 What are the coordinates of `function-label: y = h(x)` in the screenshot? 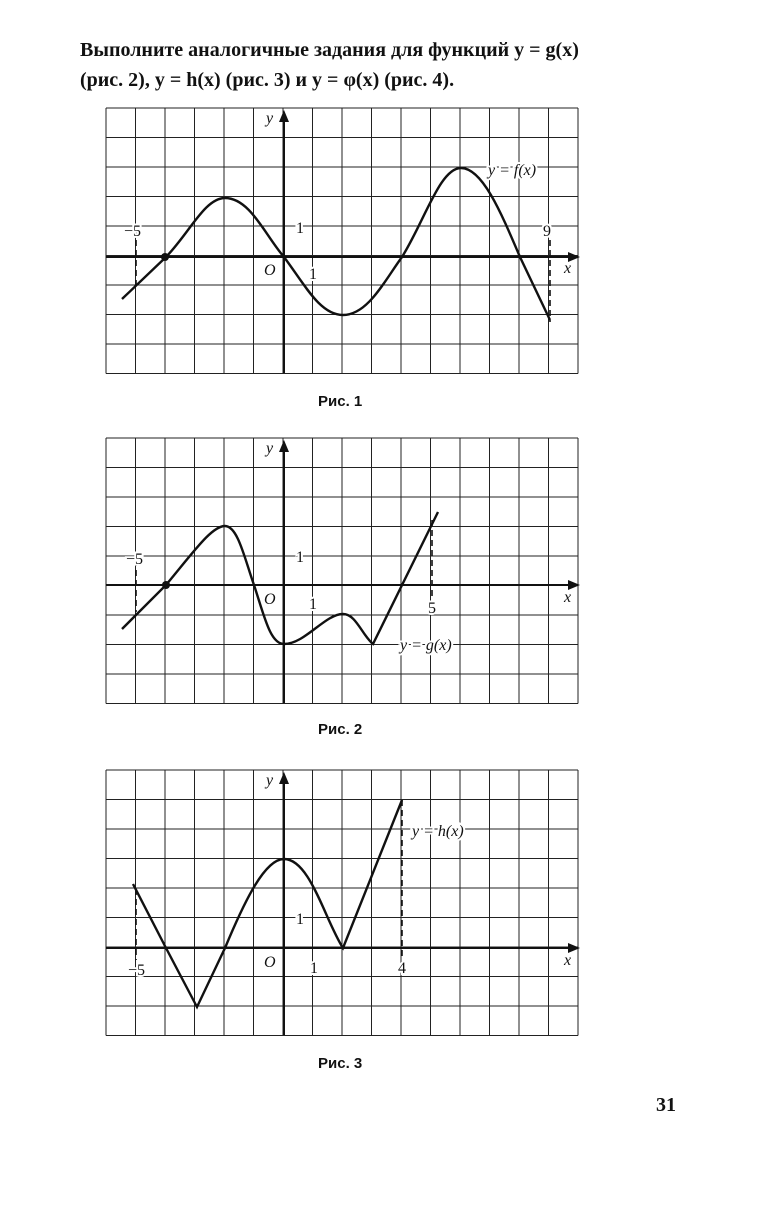 It's located at (437, 831).